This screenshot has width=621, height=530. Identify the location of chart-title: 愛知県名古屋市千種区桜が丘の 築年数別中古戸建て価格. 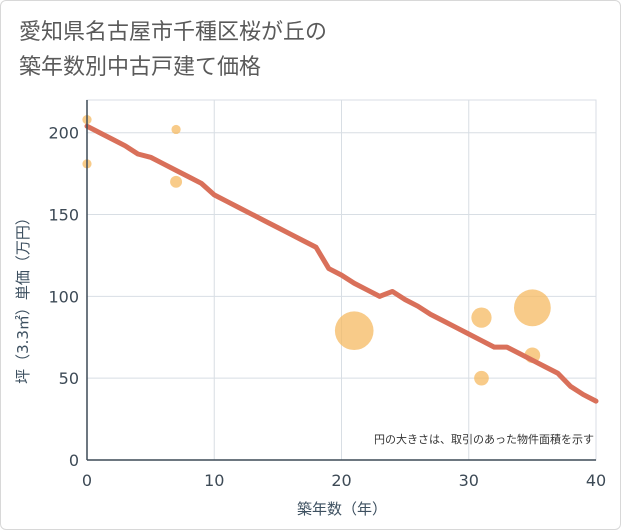
(173, 50).